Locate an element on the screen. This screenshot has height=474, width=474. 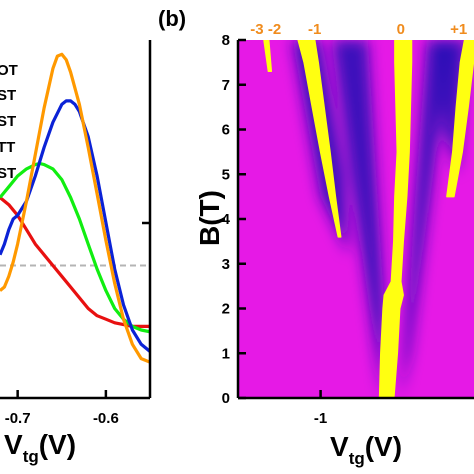
y-tick-label-2: 2 is located at coordinates (226, 309).